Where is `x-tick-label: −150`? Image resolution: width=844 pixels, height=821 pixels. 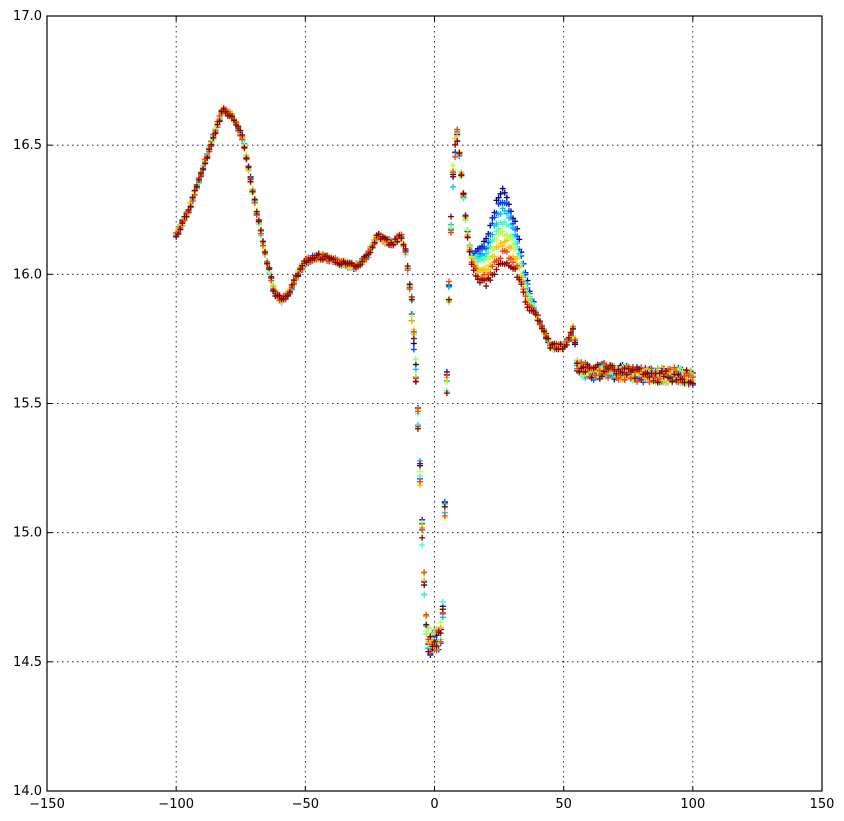 x-tick-label: −150 is located at coordinates (47, 804).